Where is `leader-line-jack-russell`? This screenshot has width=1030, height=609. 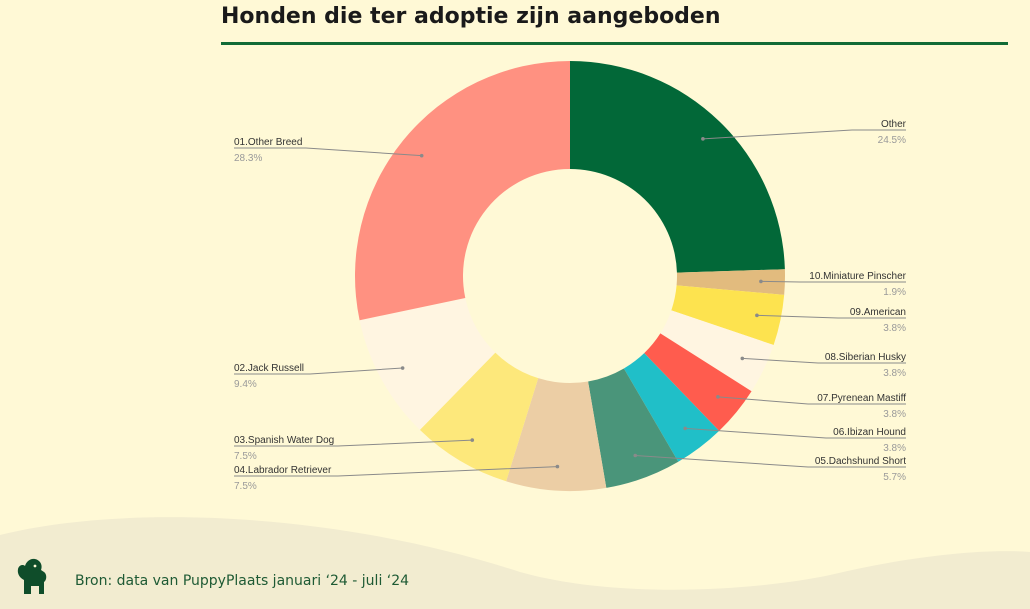 leader-line-jack-russell is located at coordinates (318, 371).